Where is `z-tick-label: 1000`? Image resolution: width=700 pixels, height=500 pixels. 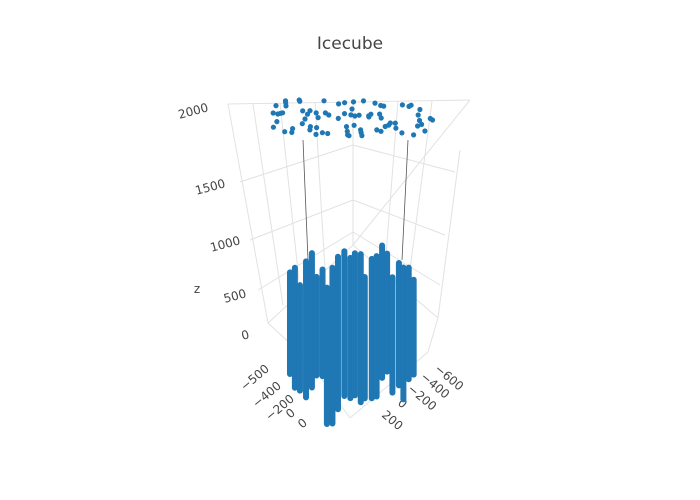 z-tick-label: 1000 is located at coordinates (225, 243).